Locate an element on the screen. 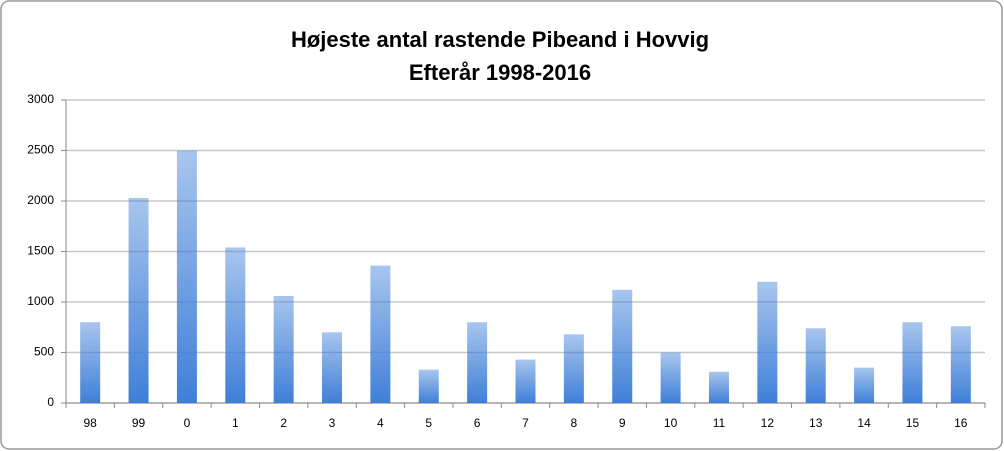 The image size is (1004, 451). x-tick-label: 0 is located at coordinates (187, 423).